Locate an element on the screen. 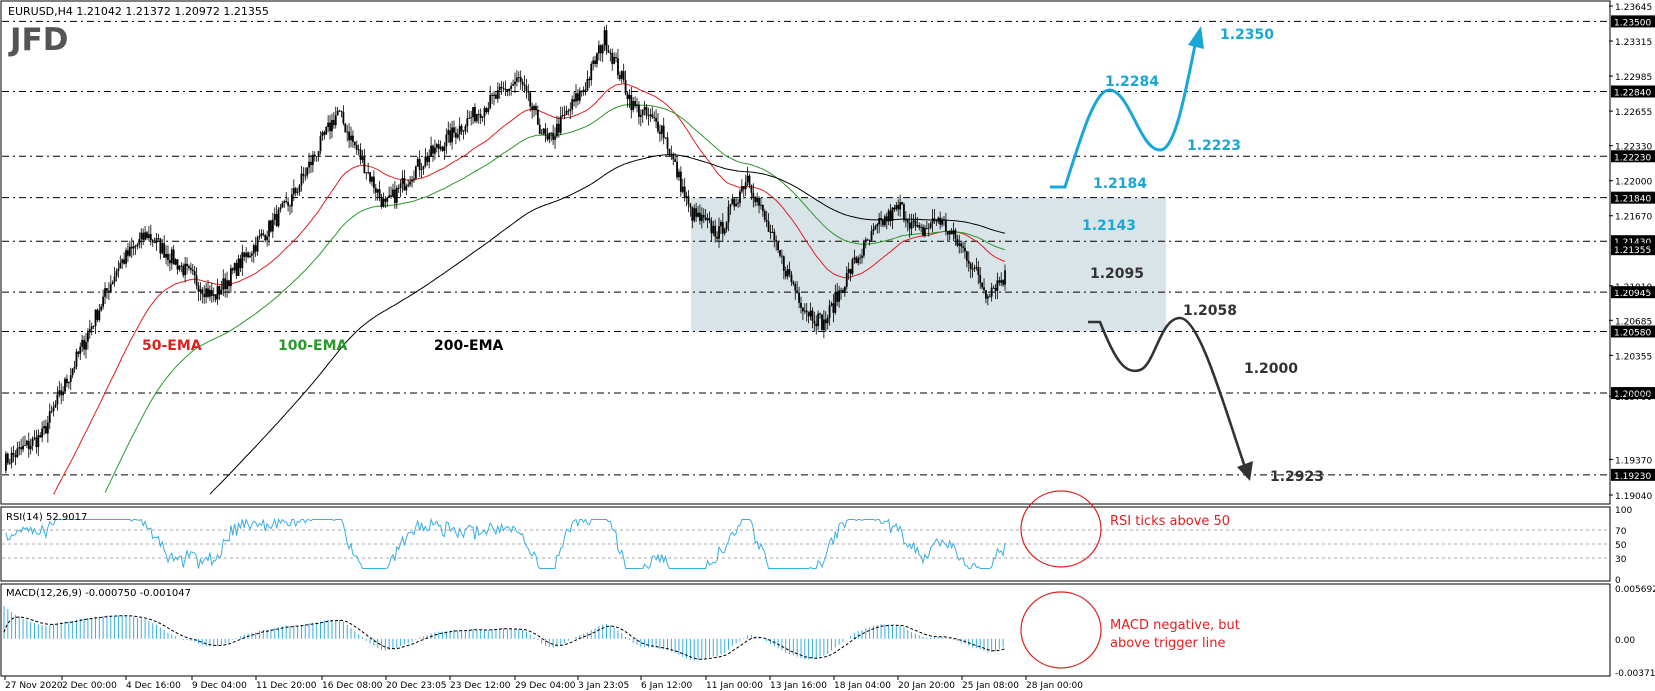 The image size is (1655, 691). scenario-paths is located at coordinates (1151, 253).